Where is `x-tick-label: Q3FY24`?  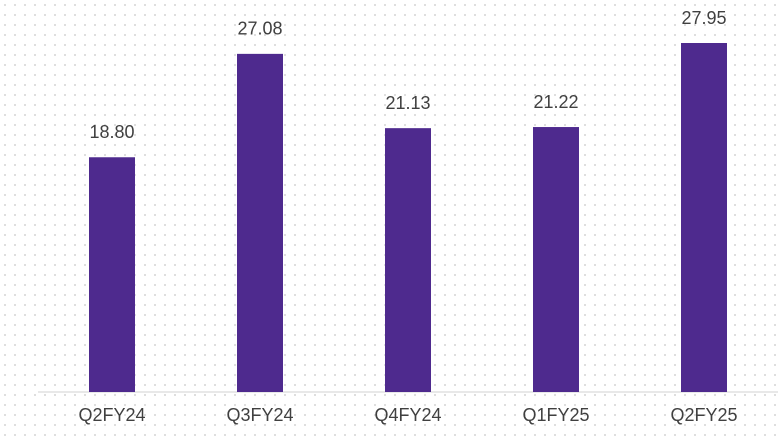 x-tick-label: Q3FY24 is located at coordinates (259, 415).